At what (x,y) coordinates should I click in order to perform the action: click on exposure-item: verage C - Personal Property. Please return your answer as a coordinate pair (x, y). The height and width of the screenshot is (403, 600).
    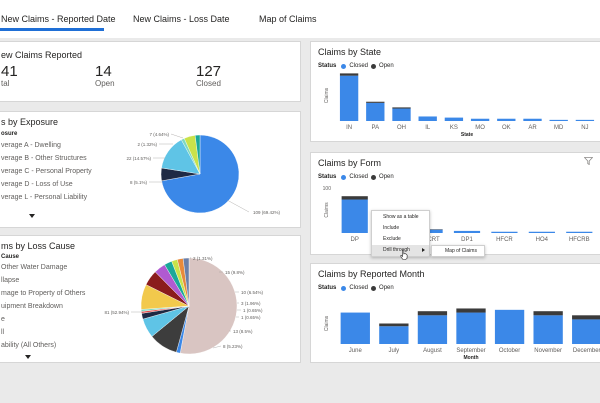
    Looking at the image, I should click on (46, 171).